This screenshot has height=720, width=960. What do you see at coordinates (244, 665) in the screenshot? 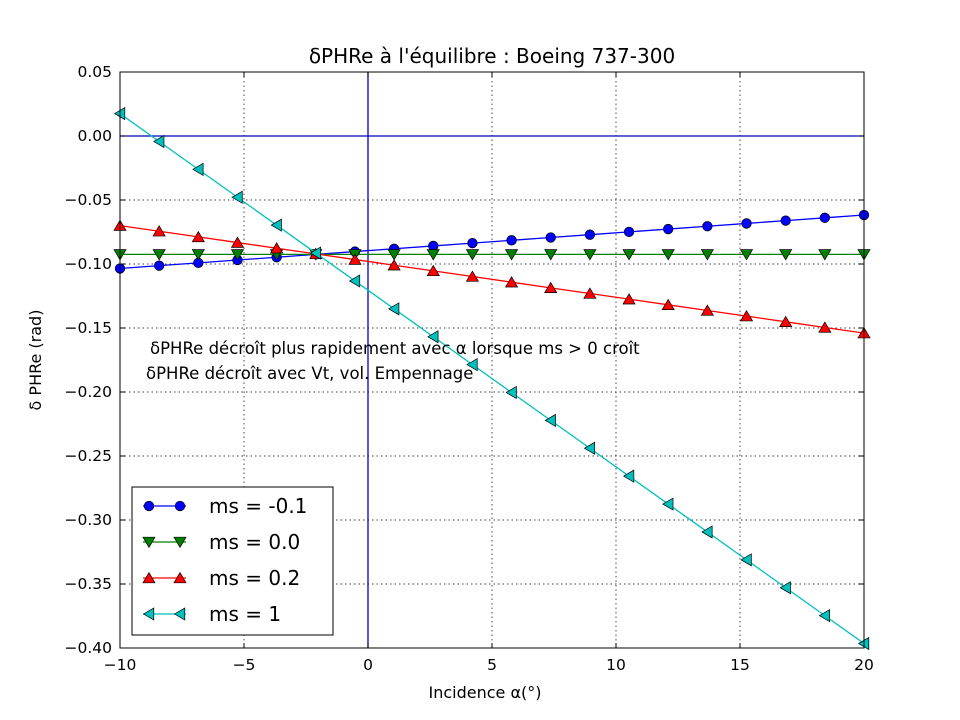
I see `x-tick-label: −5` at bounding box center [244, 665].